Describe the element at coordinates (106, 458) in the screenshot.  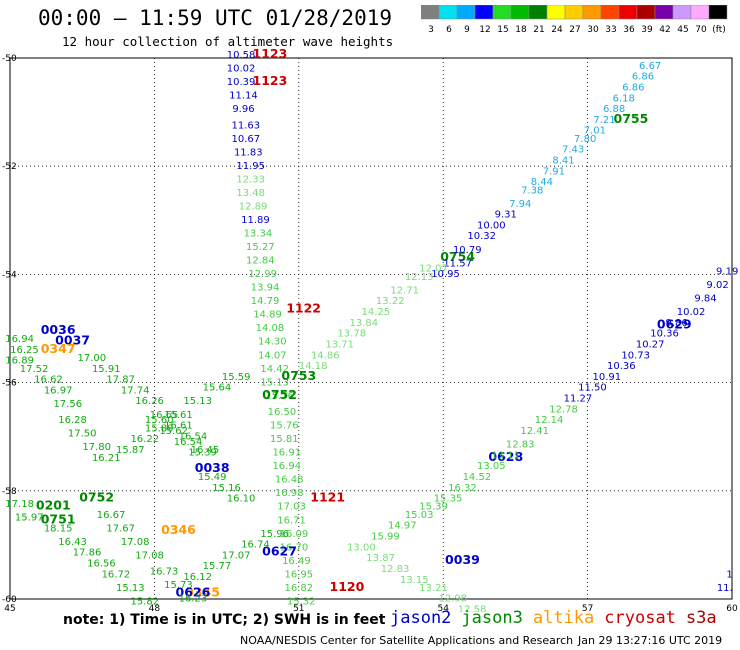
I see `wave-height-value: 16.21` at that location.